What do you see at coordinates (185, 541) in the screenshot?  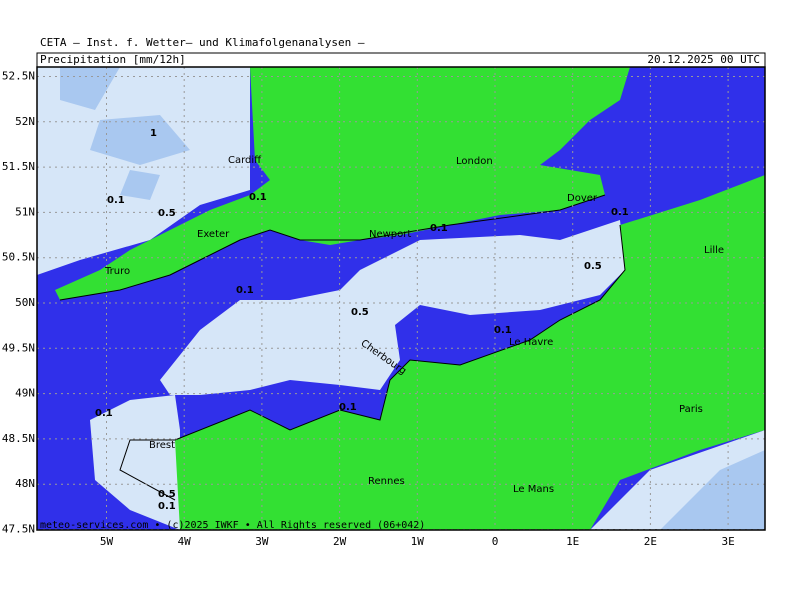 I see `lon-tick-label: 4W` at bounding box center [185, 541].